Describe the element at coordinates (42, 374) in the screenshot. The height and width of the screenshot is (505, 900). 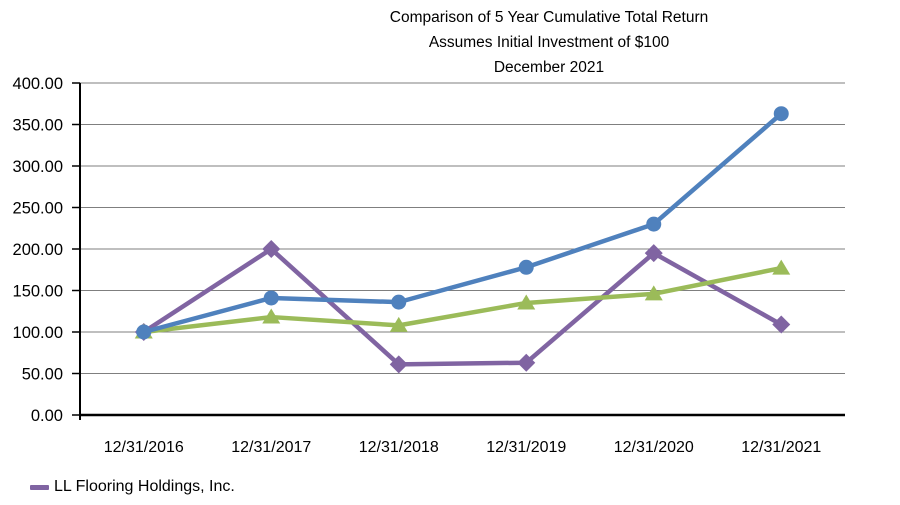
I see `y-axis-label: 50.00` at that location.